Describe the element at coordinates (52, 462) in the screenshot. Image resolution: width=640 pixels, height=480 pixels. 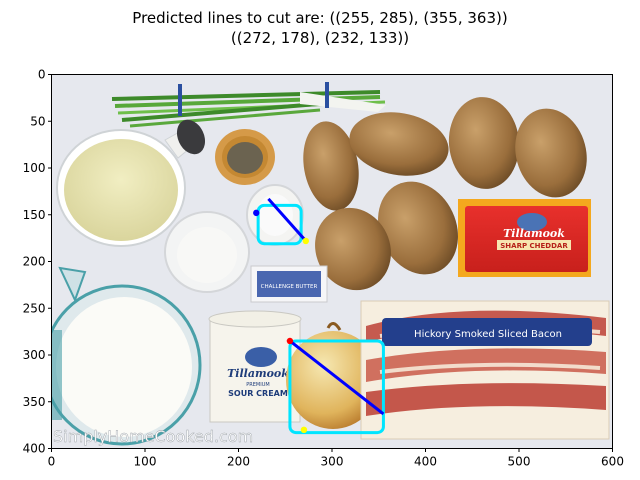
I see `x-tick-label: 0` at that location.